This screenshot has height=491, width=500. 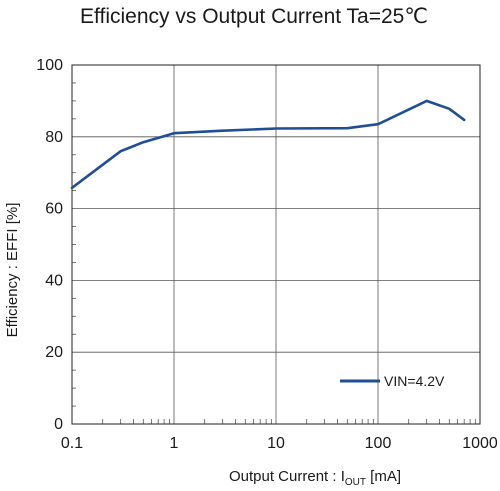 What do you see at coordinates (49, 65) in the screenshot?
I see `y-tick-label: 100` at bounding box center [49, 65].